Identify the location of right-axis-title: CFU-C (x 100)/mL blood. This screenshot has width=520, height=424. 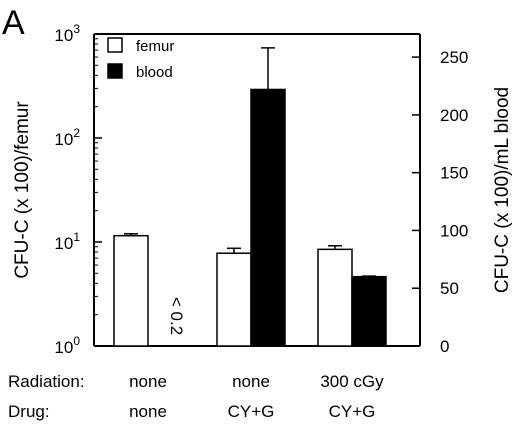
(502, 190).